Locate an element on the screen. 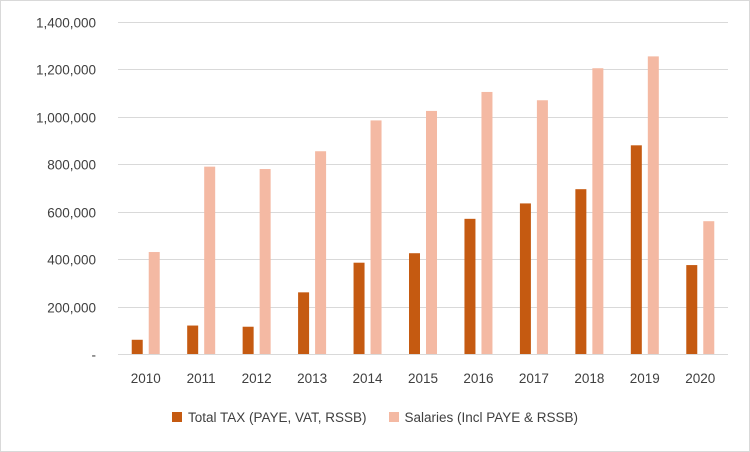 The height and width of the screenshot is (452, 750). bar-total-tax-2012 is located at coordinates (248, 340).